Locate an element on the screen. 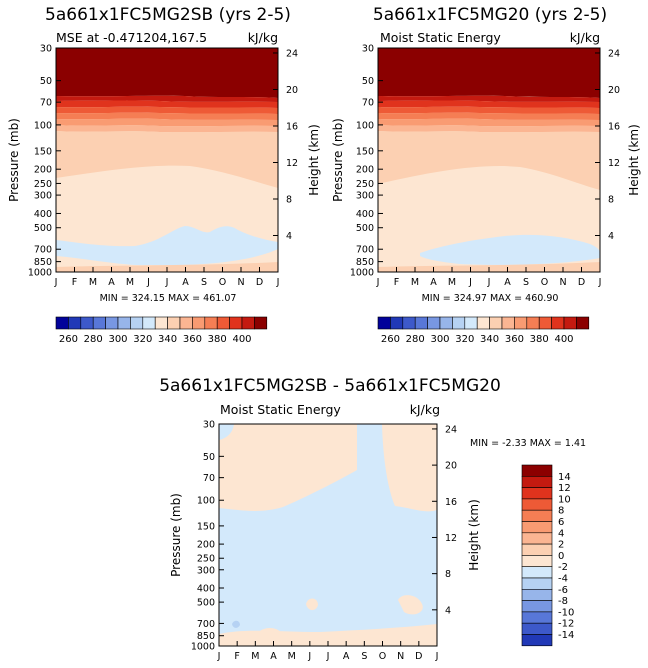  colorbar-label: -12 is located at coordinates (566, 624).